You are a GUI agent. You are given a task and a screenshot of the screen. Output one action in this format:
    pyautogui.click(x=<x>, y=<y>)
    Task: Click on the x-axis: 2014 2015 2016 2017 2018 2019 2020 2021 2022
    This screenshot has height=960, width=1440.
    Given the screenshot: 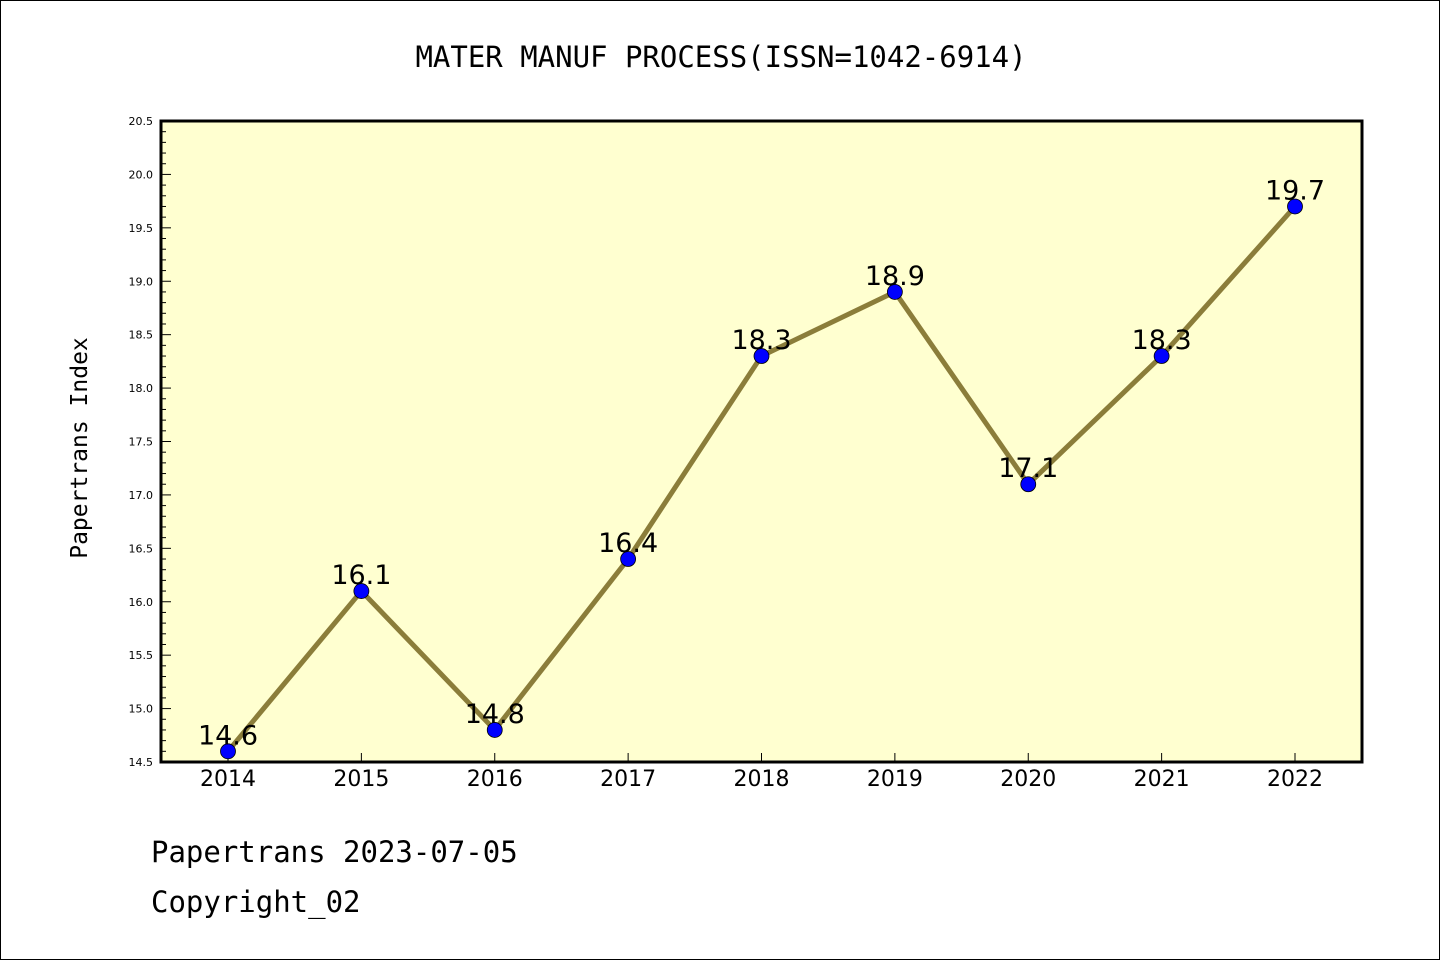 What is the action you would take?
    pyautogui.click(x=761, y=772)
    